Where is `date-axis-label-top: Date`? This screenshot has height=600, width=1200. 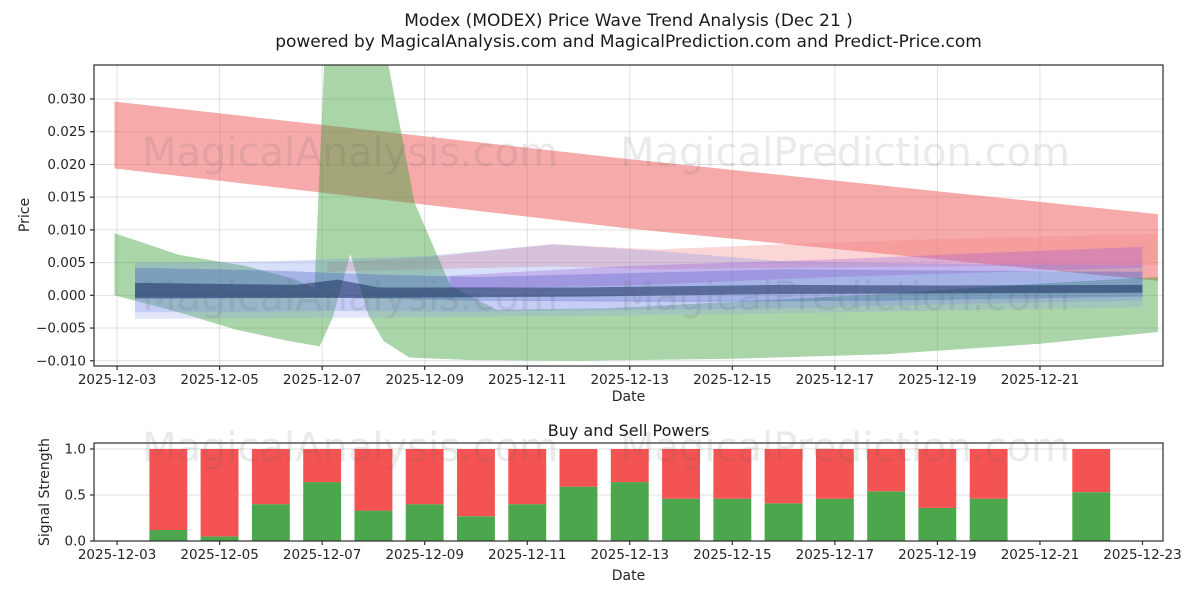
date-axis-label-top: Date is located at coordinates (628, 397).